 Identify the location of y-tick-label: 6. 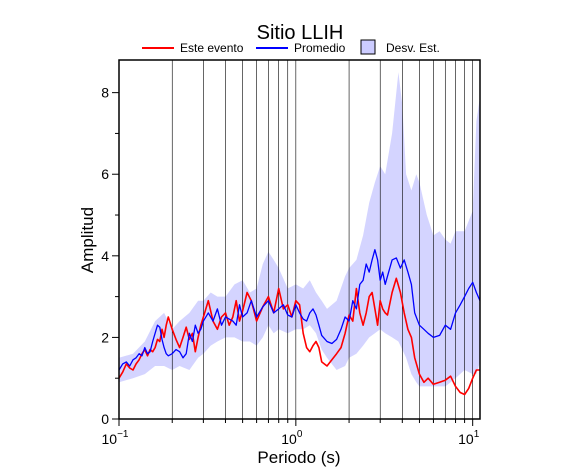
(105, 174).